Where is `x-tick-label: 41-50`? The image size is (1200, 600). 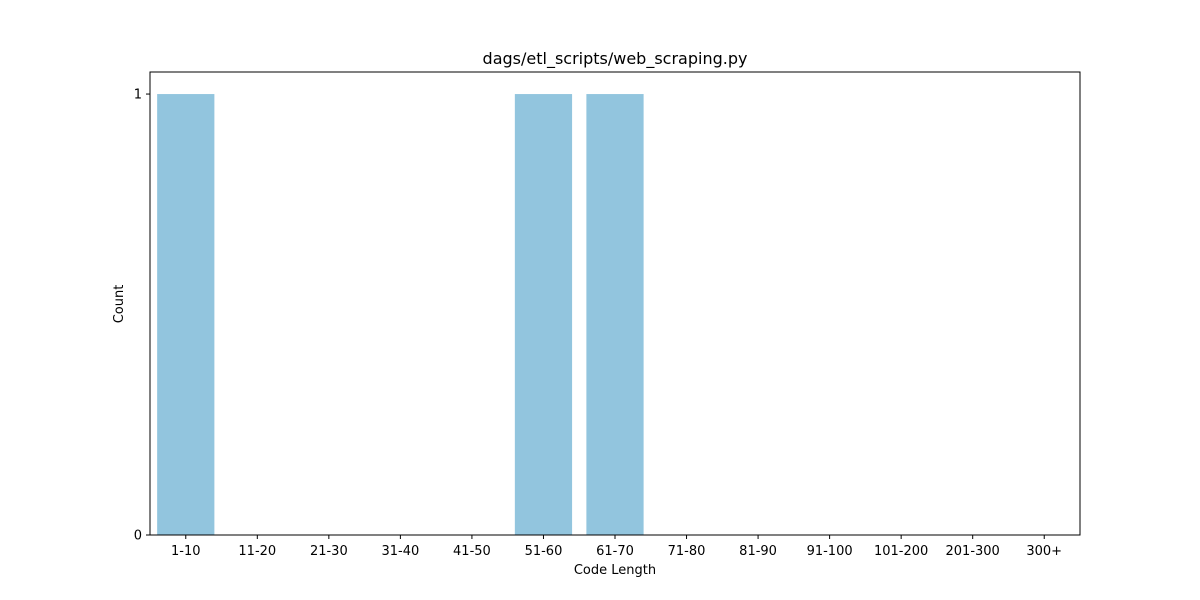
x-tick-label: 41-50 is located at coordinates (472, 551).